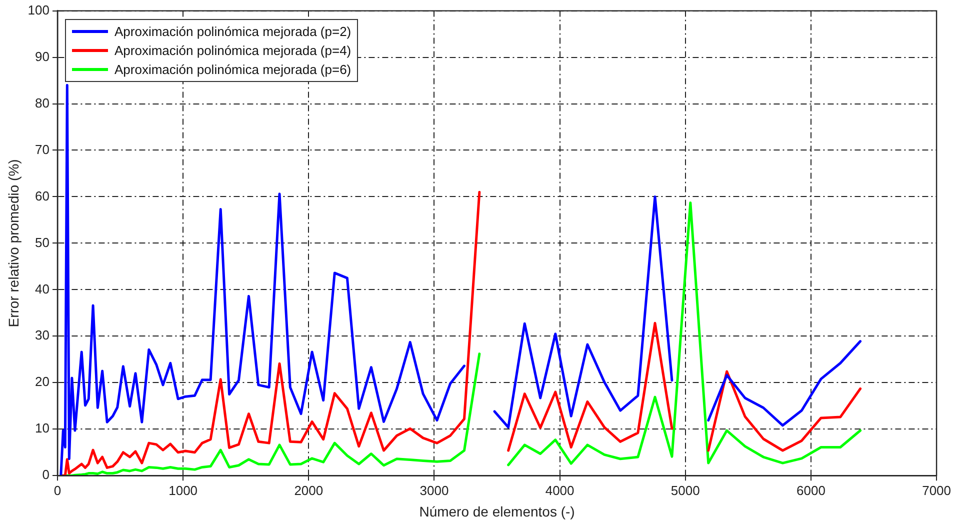 The width and height of the screenshot is (954, 525). What do you see at coordinates (58, 490) in the screenshot?
I see `x-tick-label: 0` at bounding box center [58, 490].